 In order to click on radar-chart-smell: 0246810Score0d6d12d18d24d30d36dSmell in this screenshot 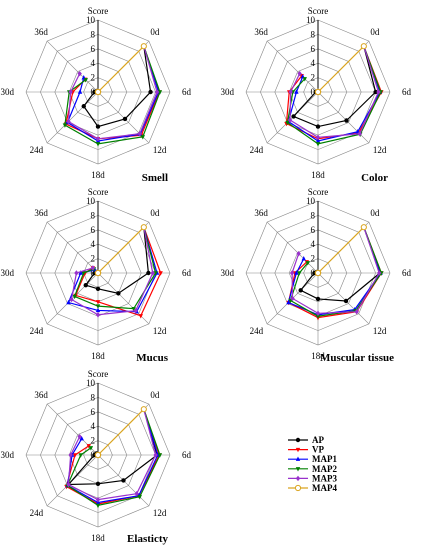, I will do `click(96, 95)`.